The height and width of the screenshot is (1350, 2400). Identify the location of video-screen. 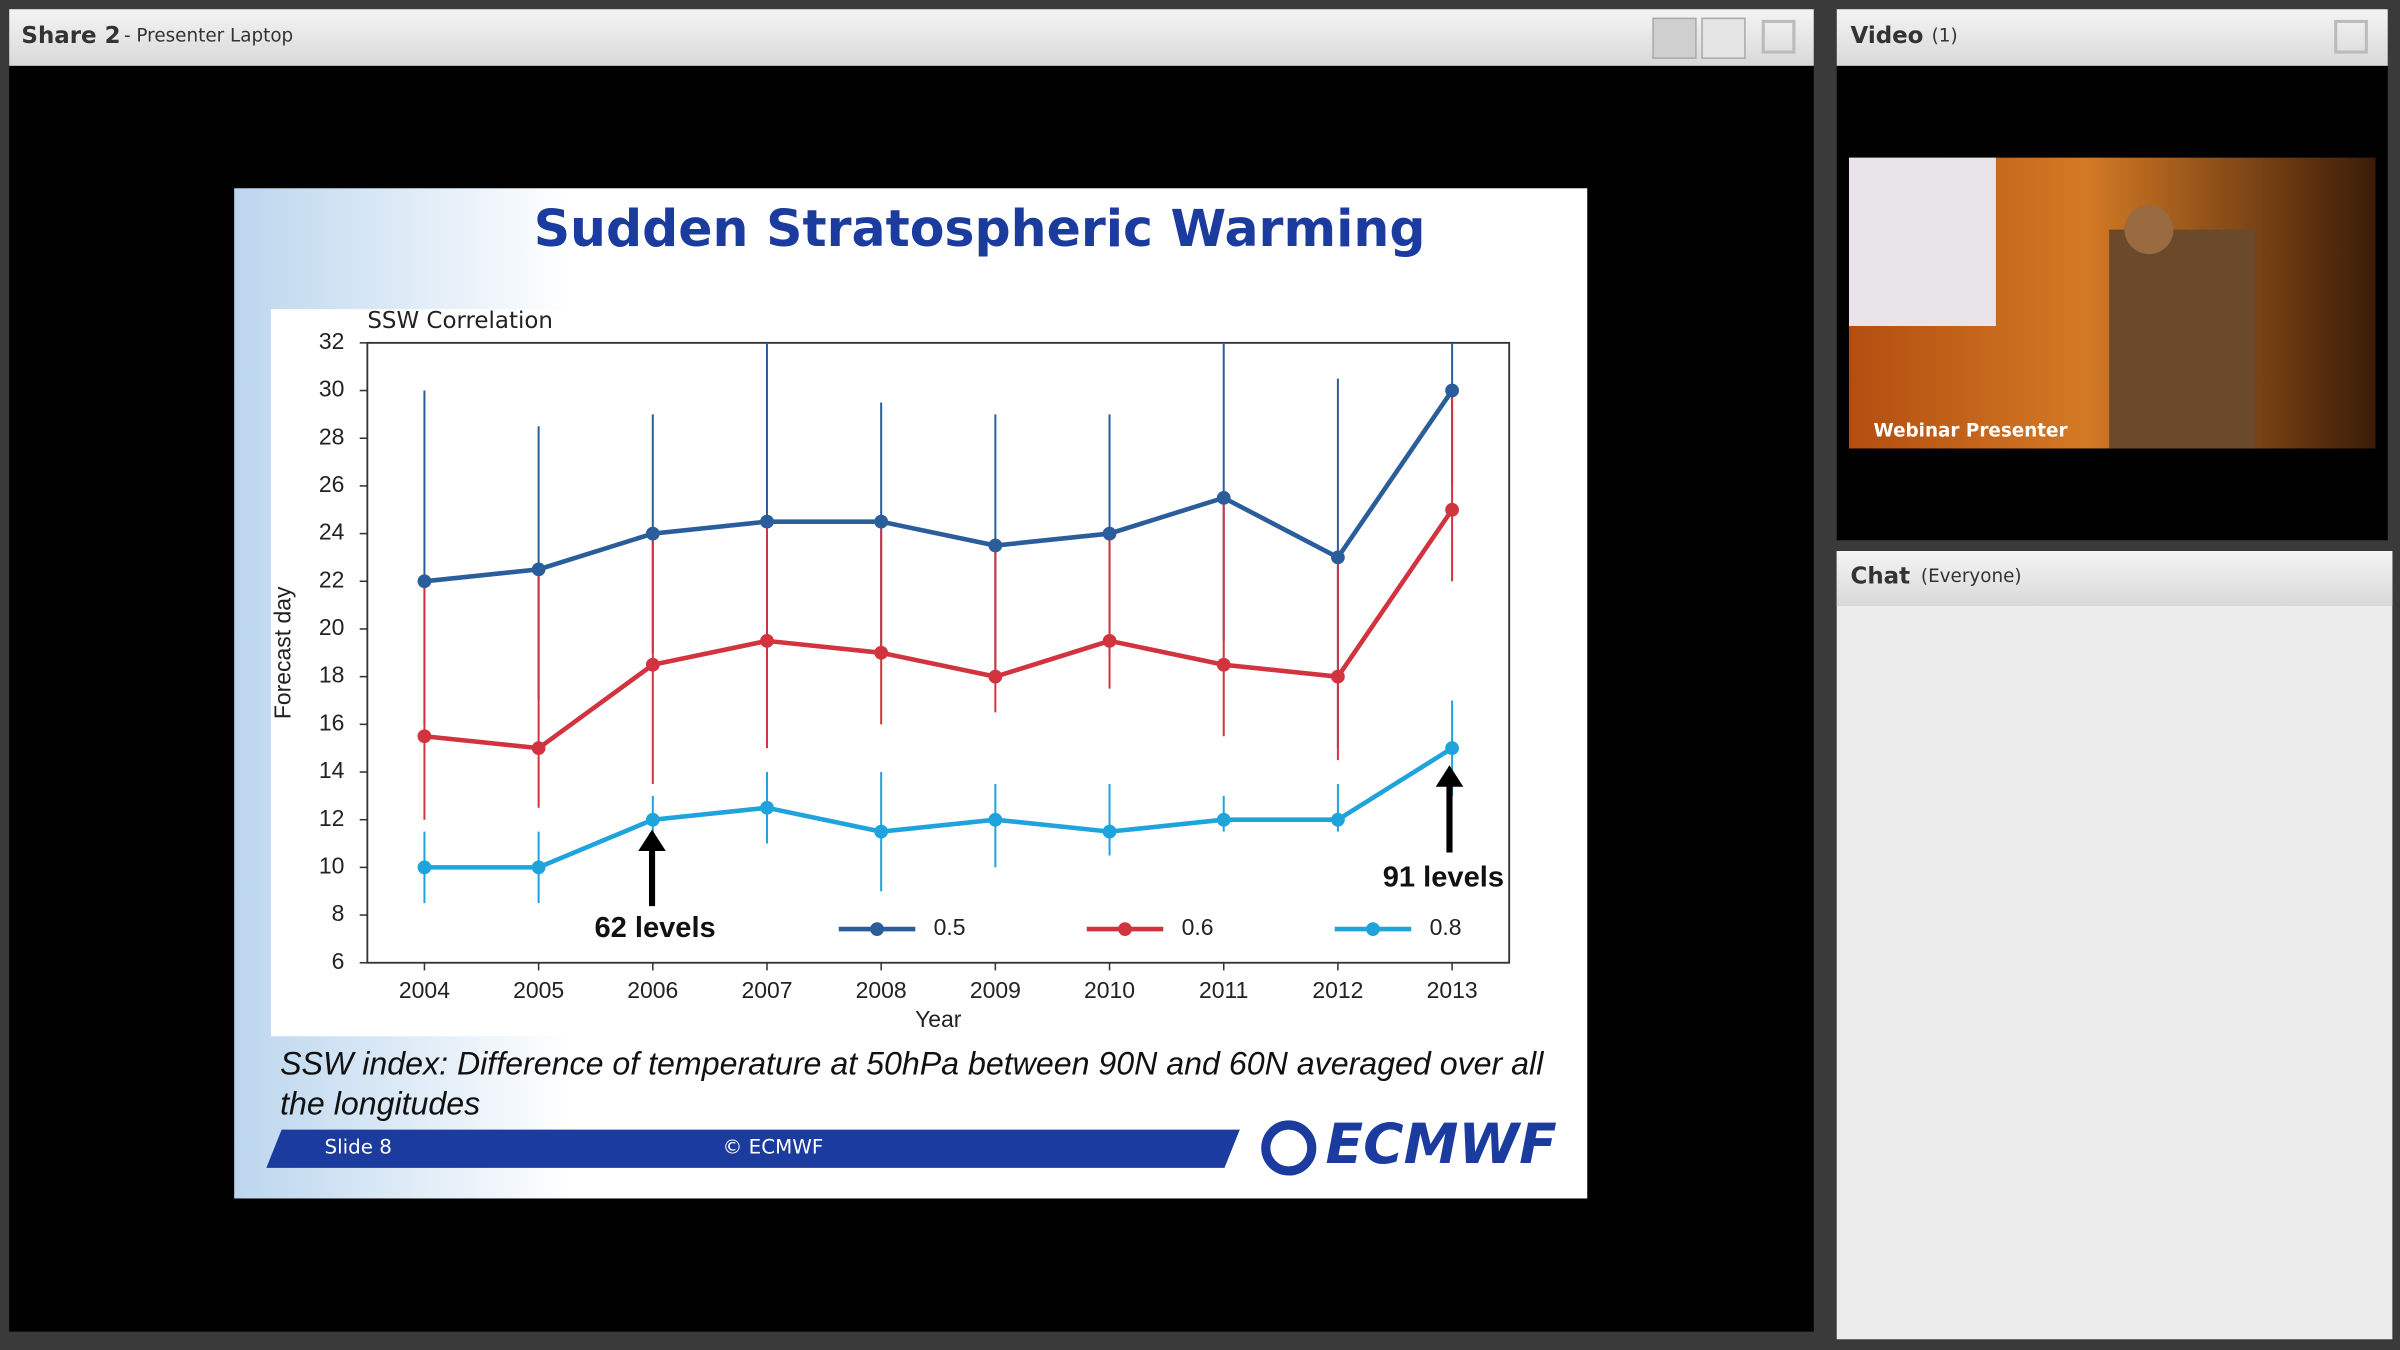
(1922, 242).